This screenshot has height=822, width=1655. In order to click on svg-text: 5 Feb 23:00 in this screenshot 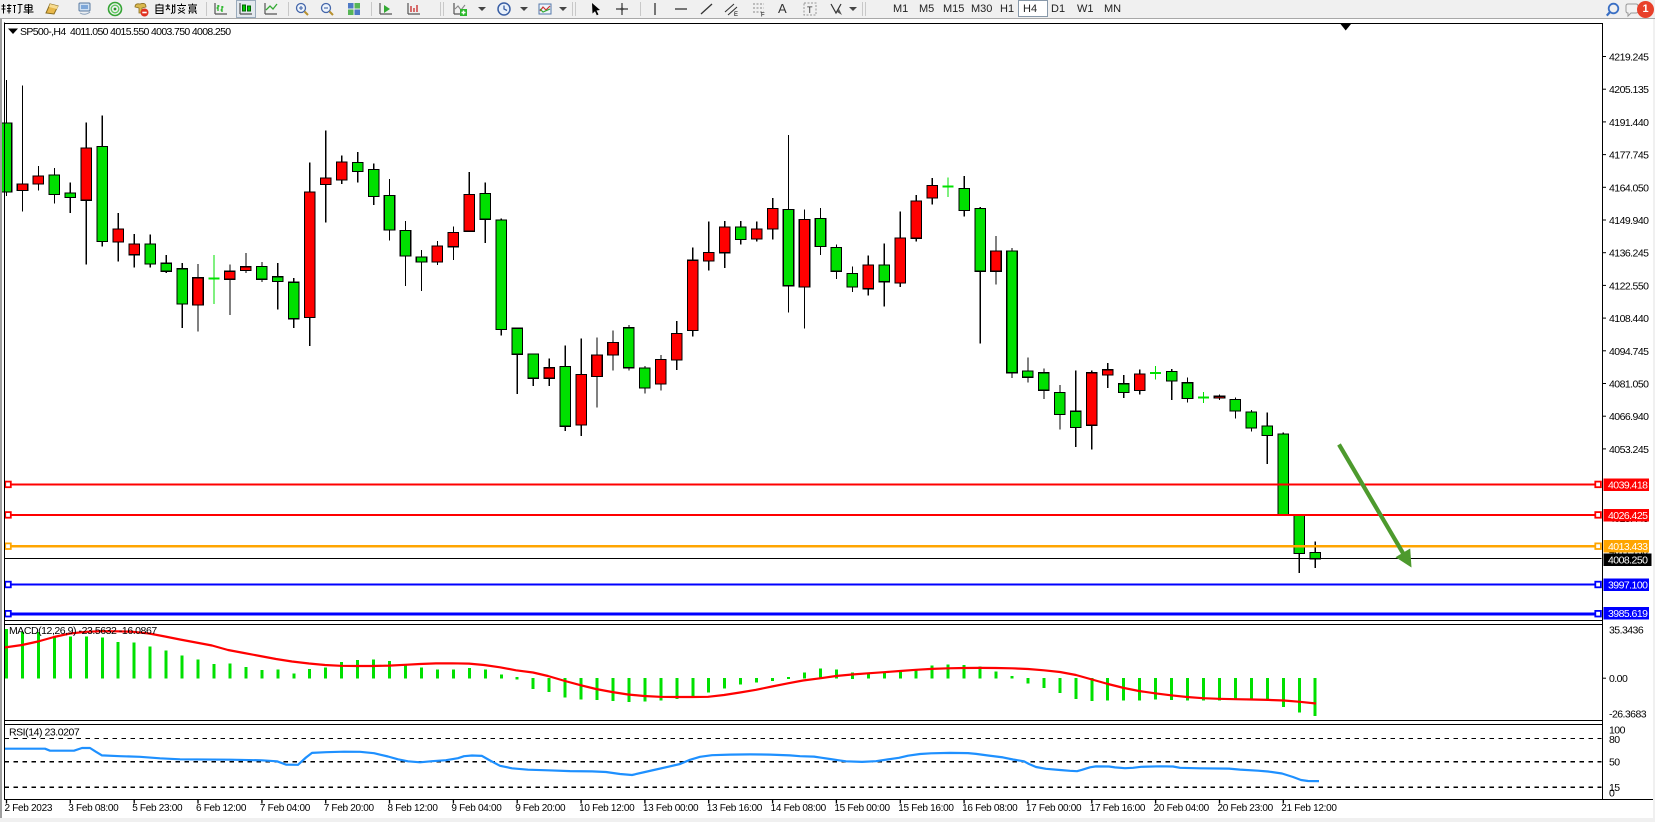, I will do `click(157, 808)`.